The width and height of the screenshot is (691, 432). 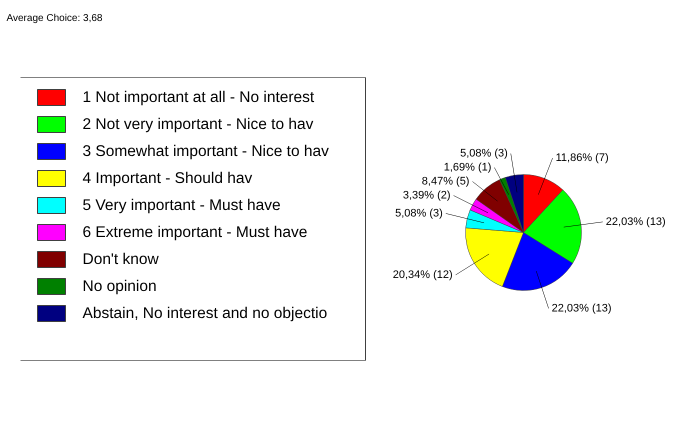 I want to click on legend-label: 4 Important - Should hav, so click(x=167, y=178).